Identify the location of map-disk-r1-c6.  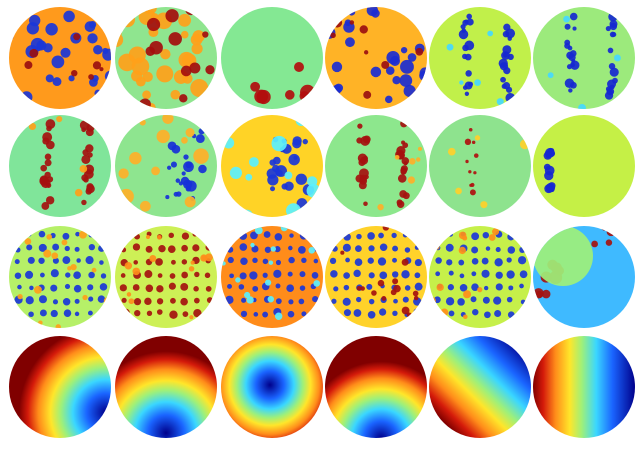
(584, 58).